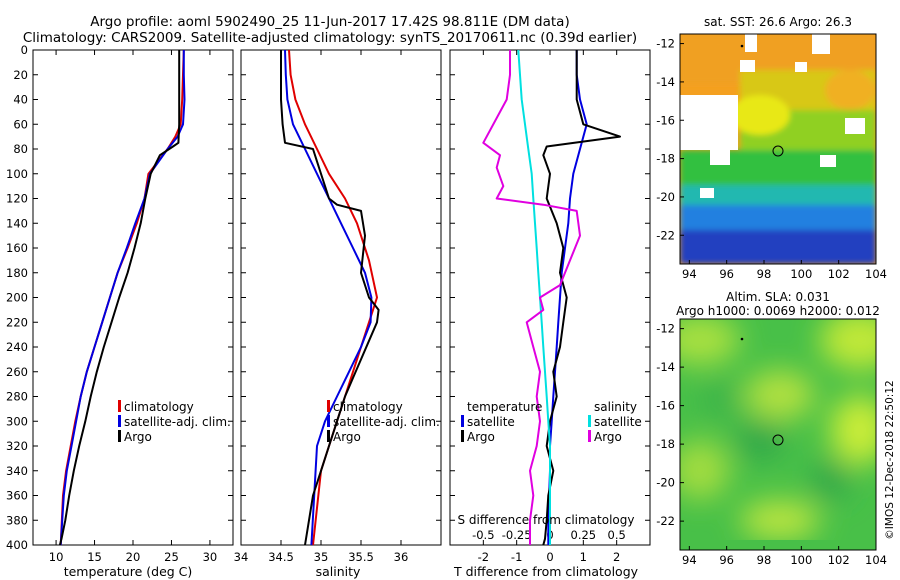 This screenshot has width=900, height=580. Describe the element at coordinates (321, 557) in the screenshot. I see `x-tick-label: 35` at that location.